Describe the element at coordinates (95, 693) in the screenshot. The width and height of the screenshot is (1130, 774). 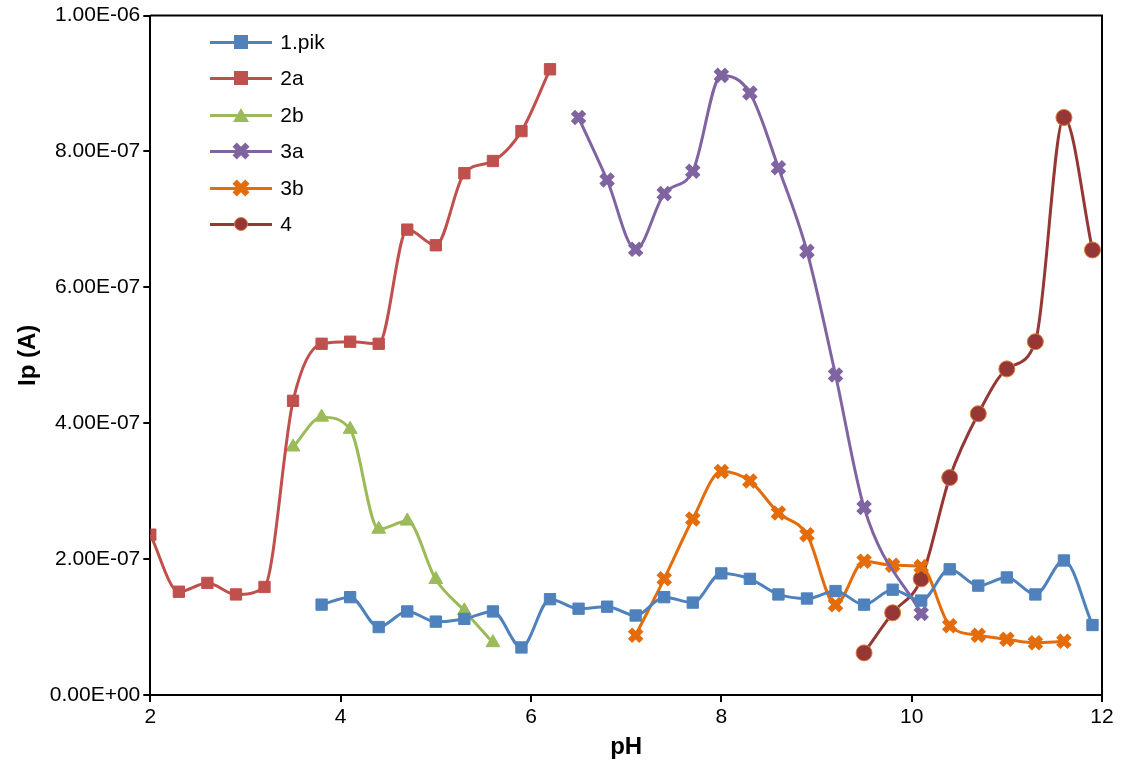
I see `y-tick-label: 0.00E+00` at that location.